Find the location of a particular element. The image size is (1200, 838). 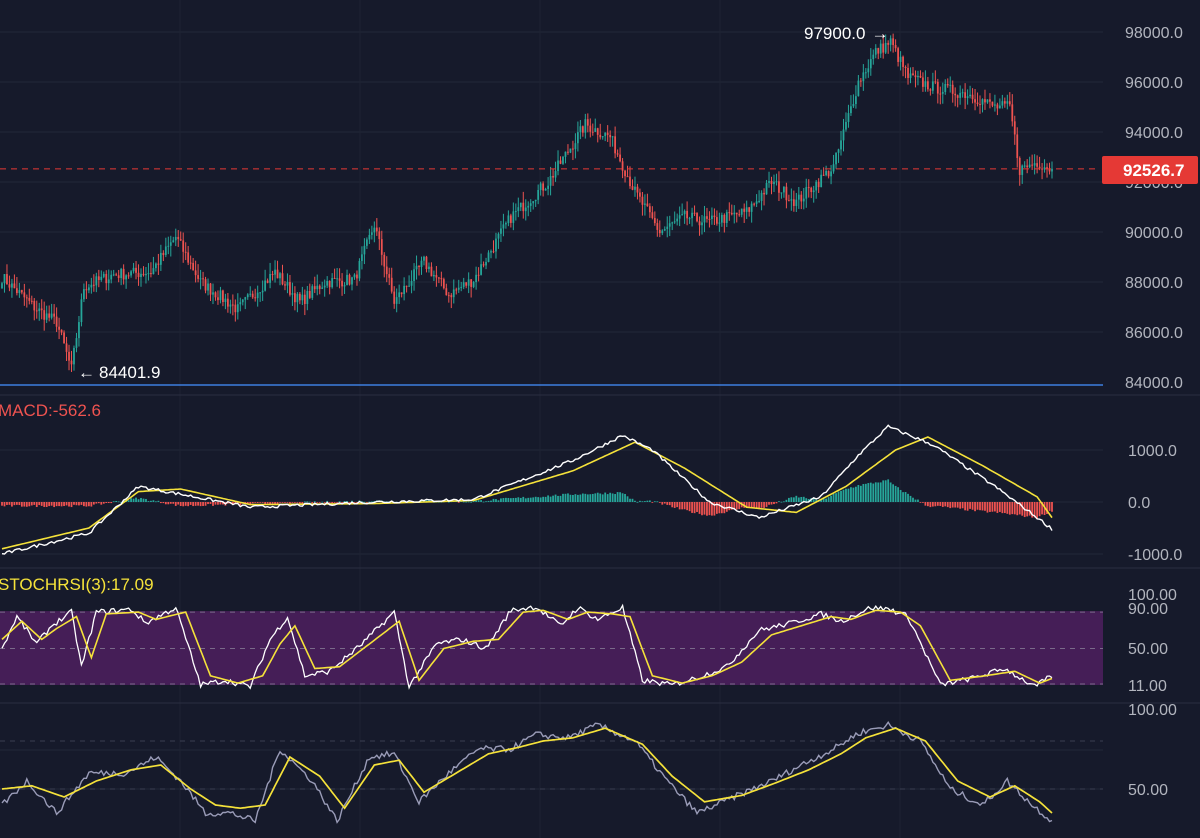

stochrsi-k-line is located at coordinates (527, 646).